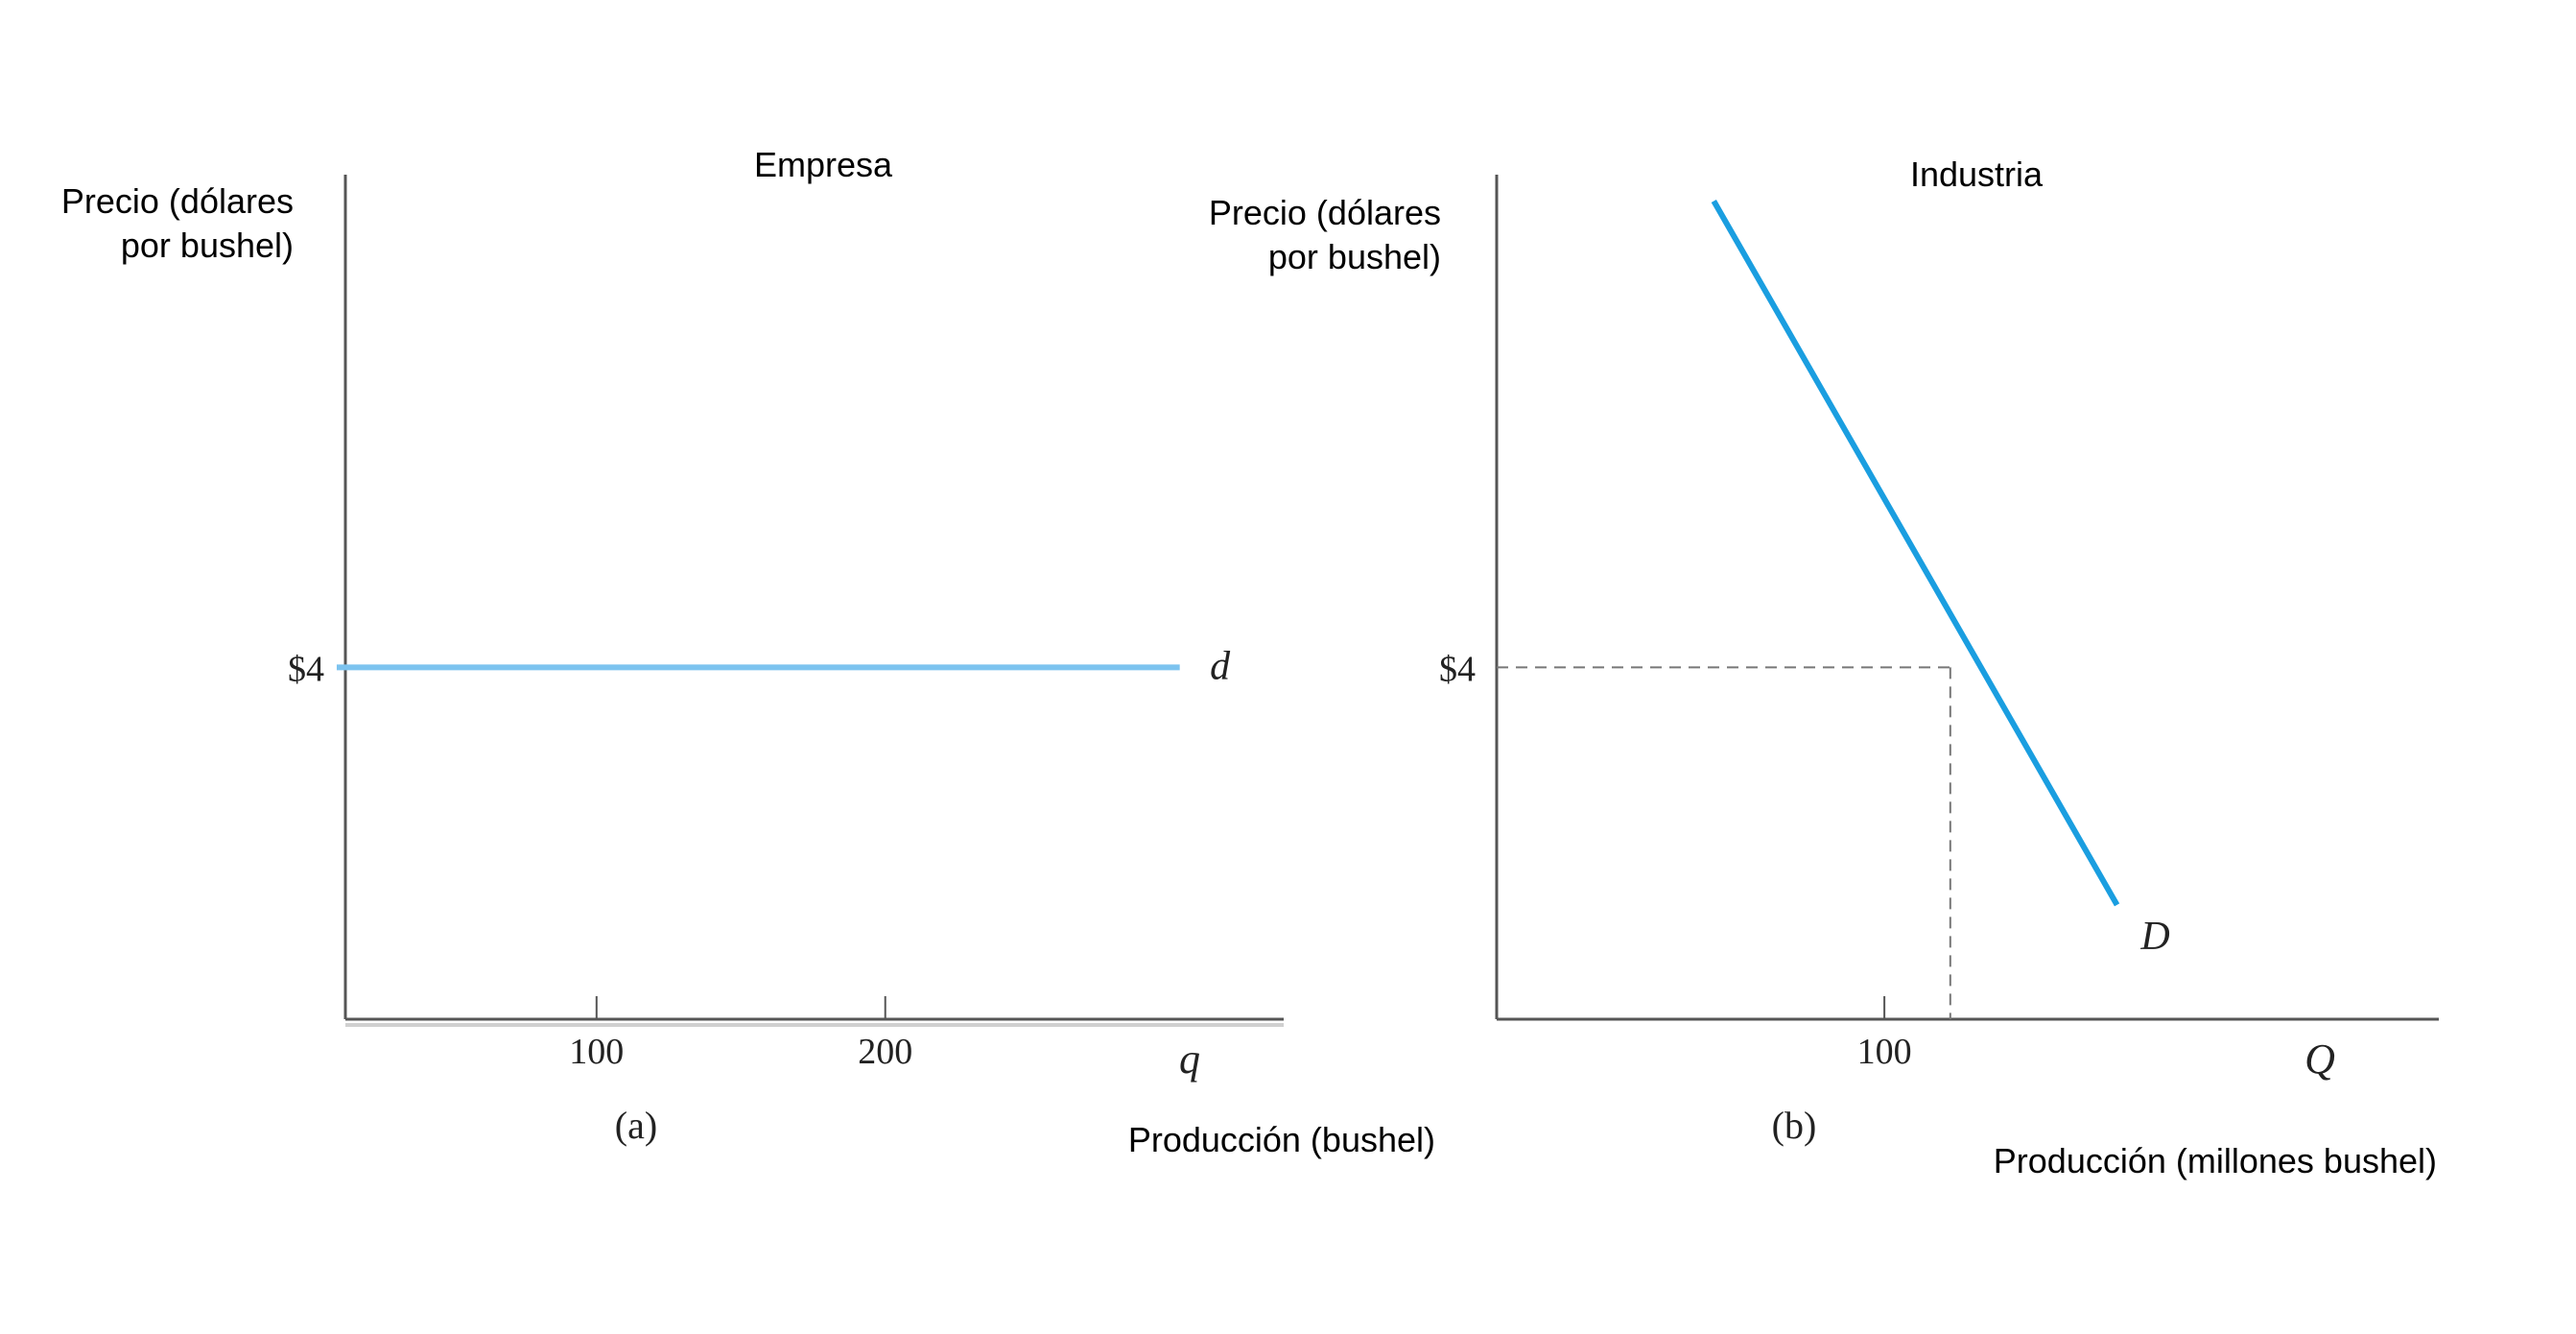  I want to click on x-axis-label: Producción (bushel), so click(1282, 1139).